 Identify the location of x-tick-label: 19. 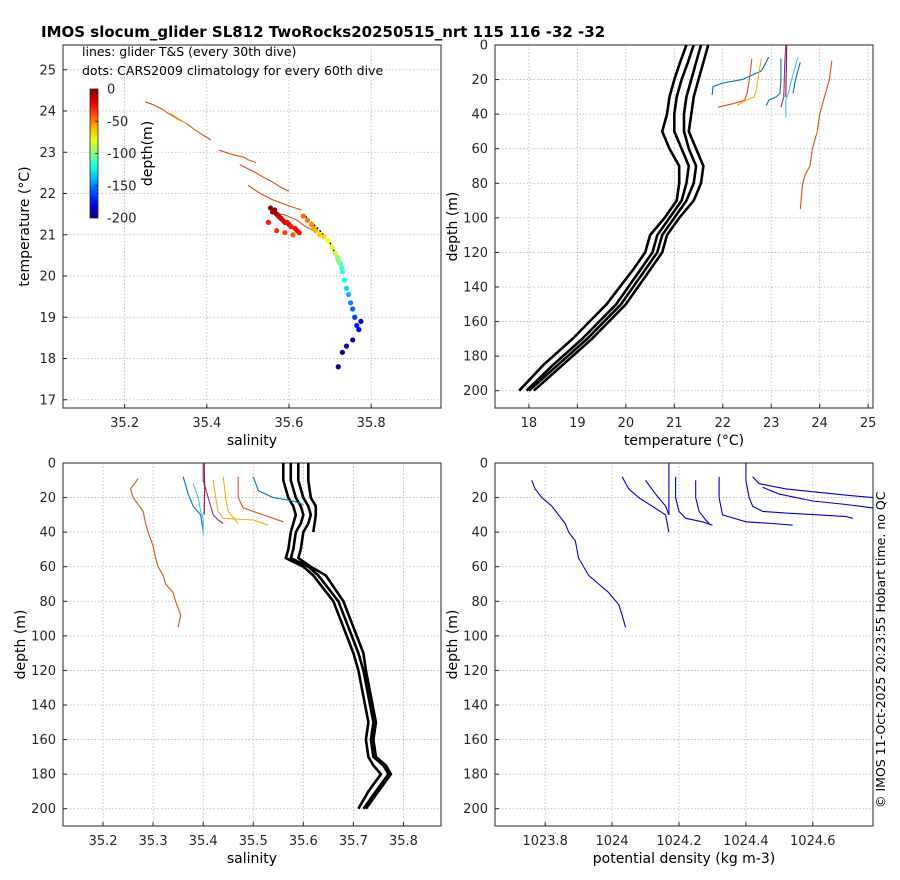
(577, 423).